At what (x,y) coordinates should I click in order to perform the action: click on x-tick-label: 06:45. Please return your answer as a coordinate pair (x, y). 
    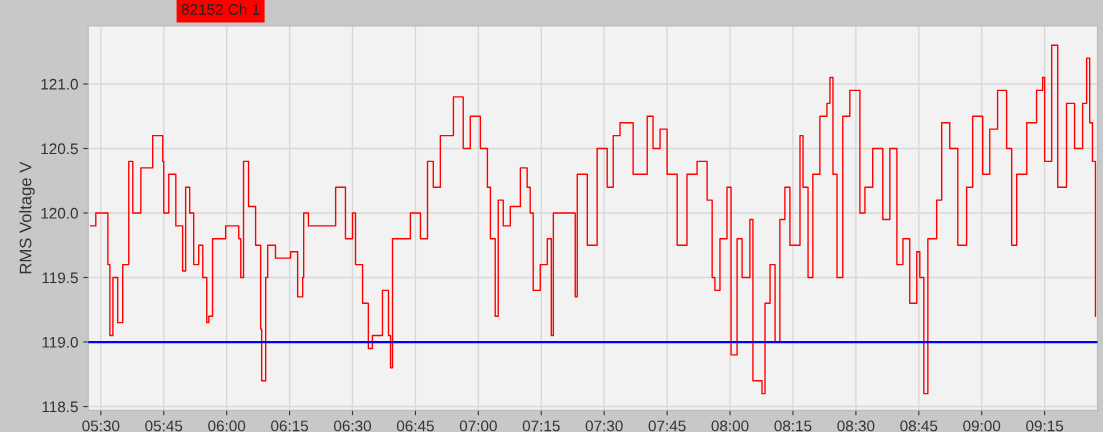
    Looking at the image, I should click on (415, 426).